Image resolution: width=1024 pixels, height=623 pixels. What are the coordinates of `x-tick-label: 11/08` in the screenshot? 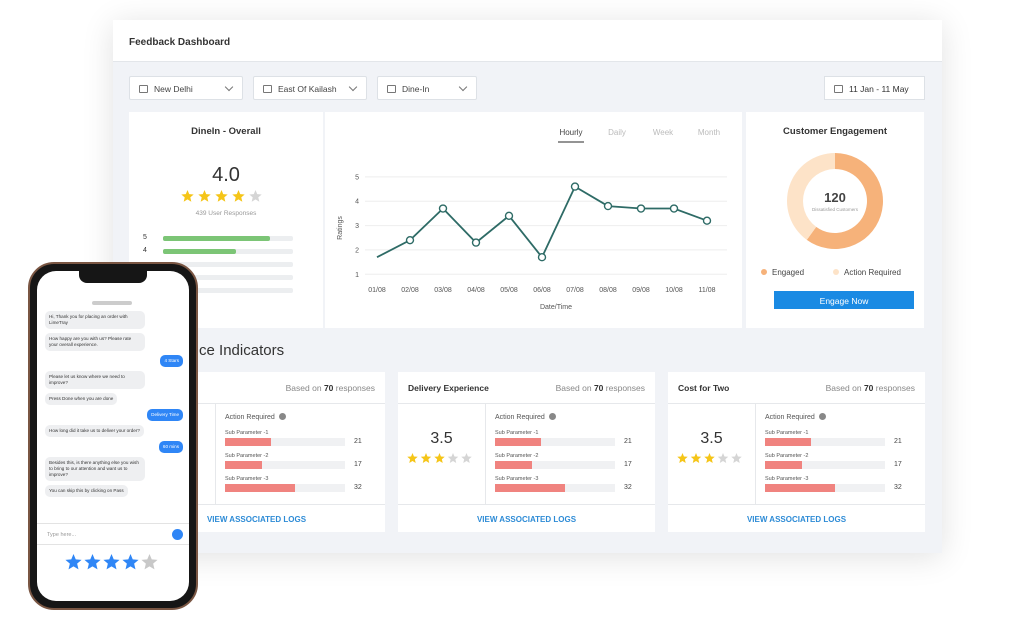 It's located at (707, 290).